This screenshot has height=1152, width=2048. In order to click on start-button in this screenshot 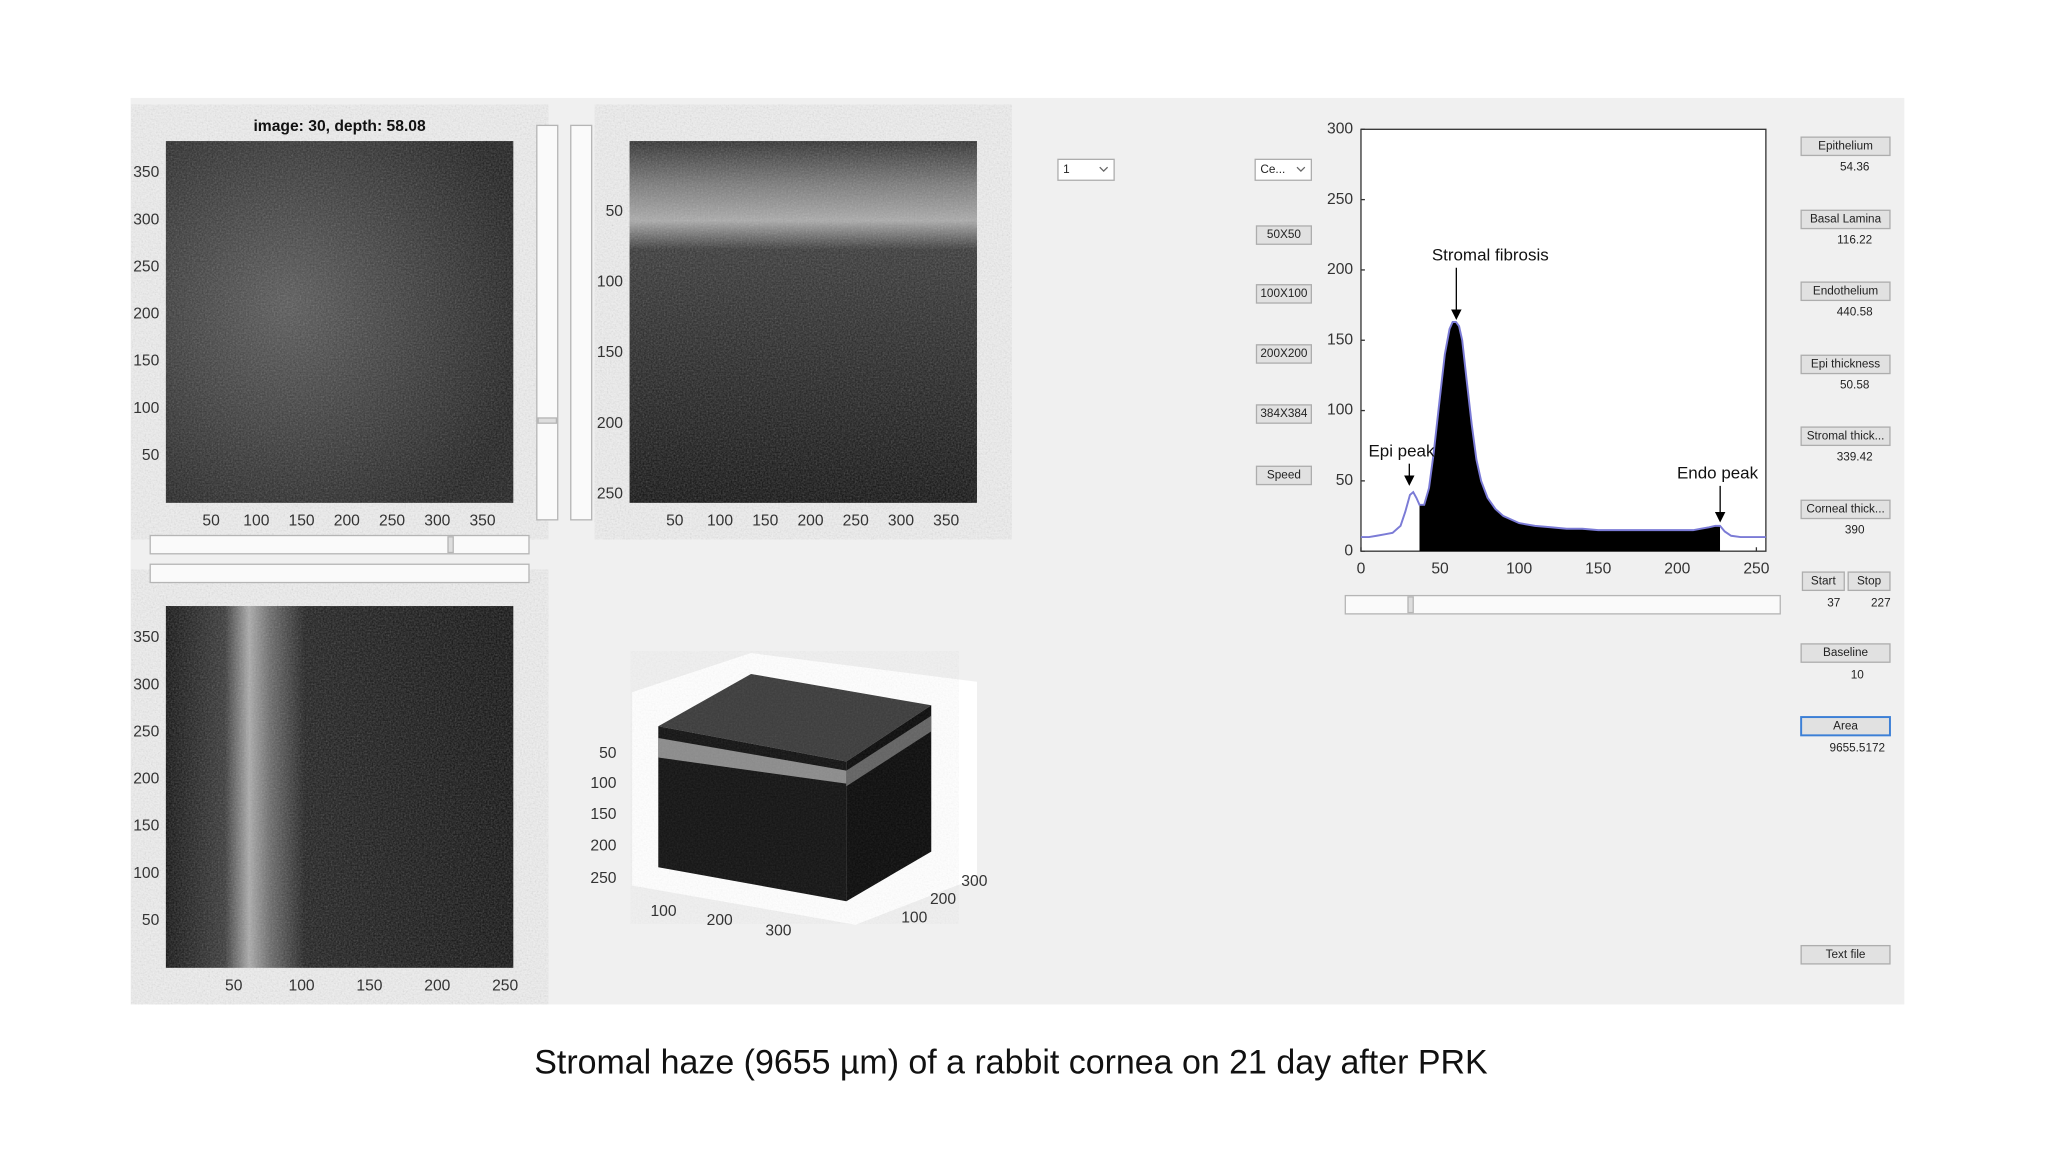, I will do `click(1823, 581)`.